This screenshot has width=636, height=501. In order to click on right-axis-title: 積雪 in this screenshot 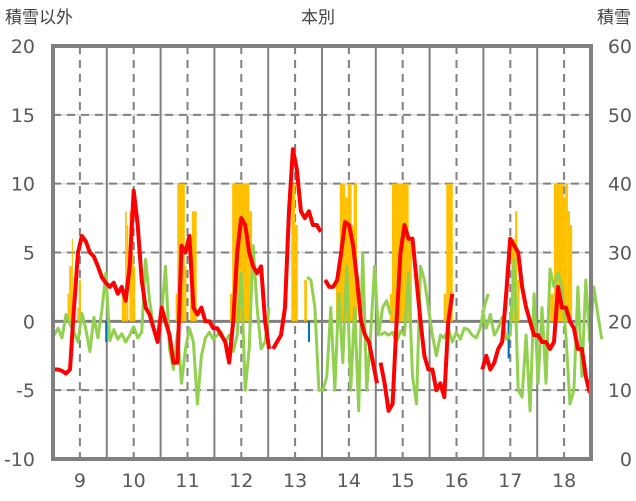, I will do `click(614, 18)`.